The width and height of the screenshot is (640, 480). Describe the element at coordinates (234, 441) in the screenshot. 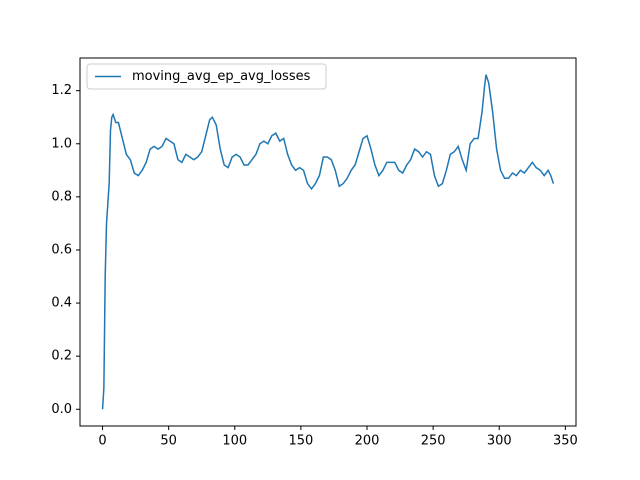

I see `x-tick-label: 100` at that location.